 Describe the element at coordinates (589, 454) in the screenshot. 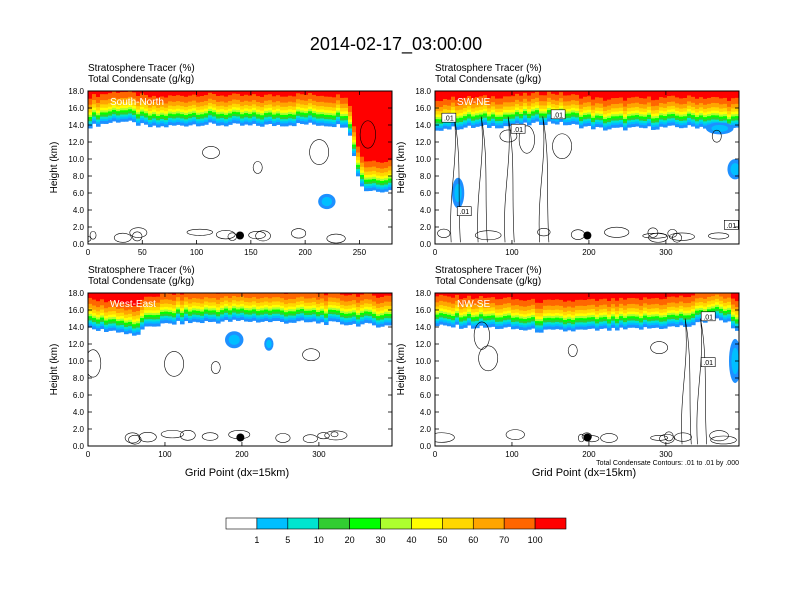

I see `x-tick-label: 200` at that location.